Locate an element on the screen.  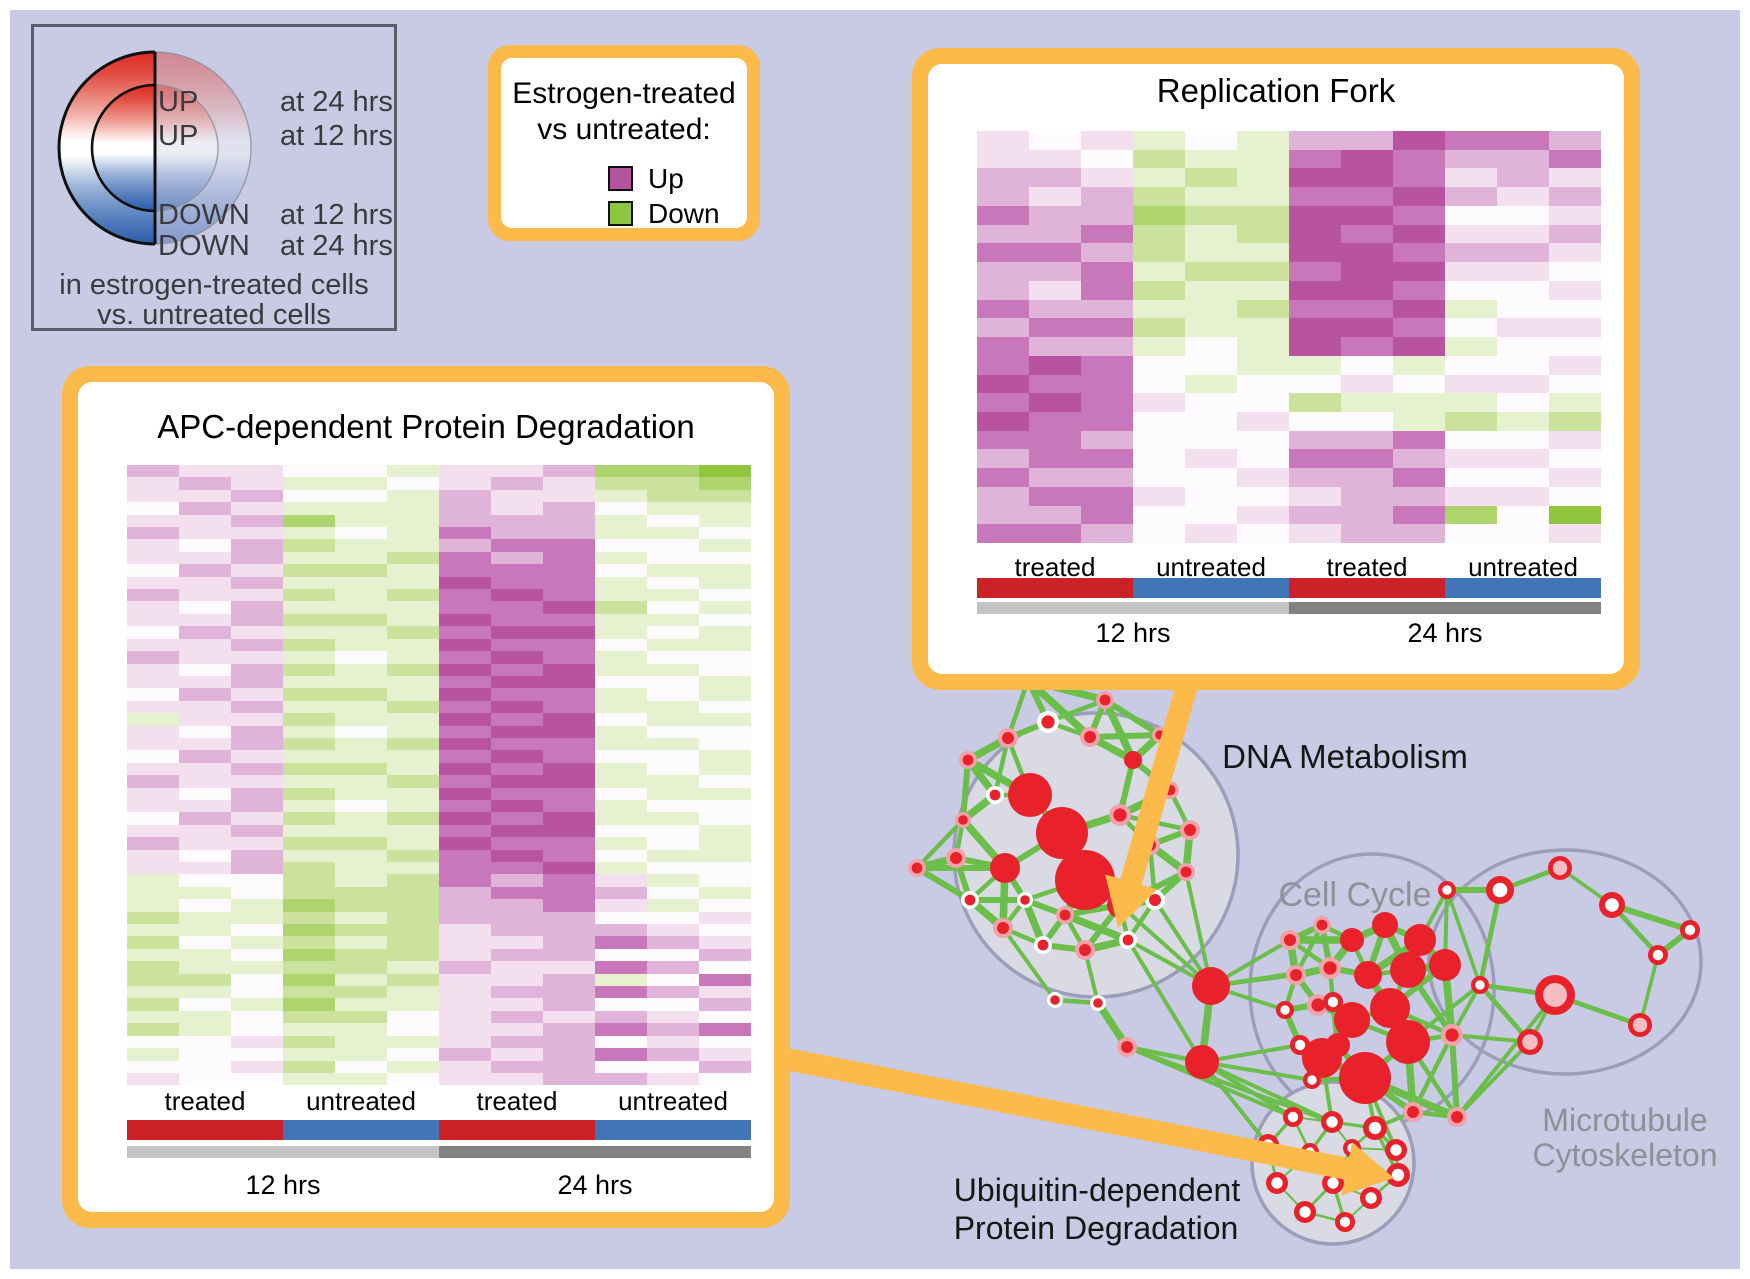
rf-group-label-untreated-24: untreated is located at coordinates (1523, 567).